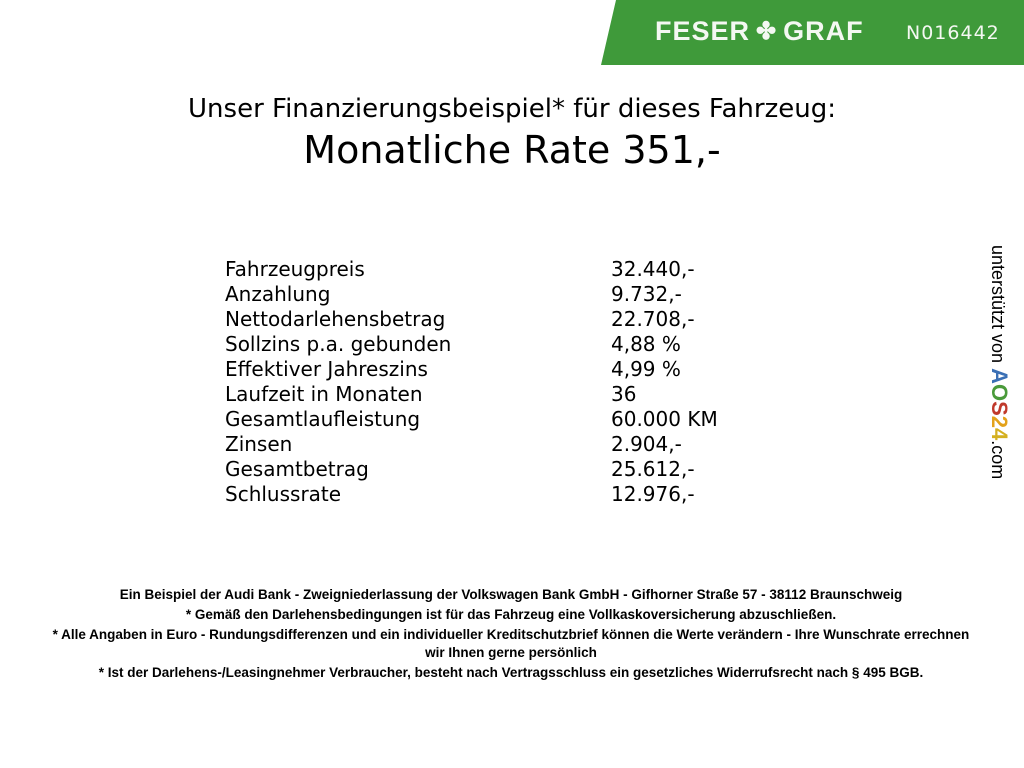  Describe the element at coordinates (646, 444) in the screenshot. I see `row-value: 2.904,-` at that location.